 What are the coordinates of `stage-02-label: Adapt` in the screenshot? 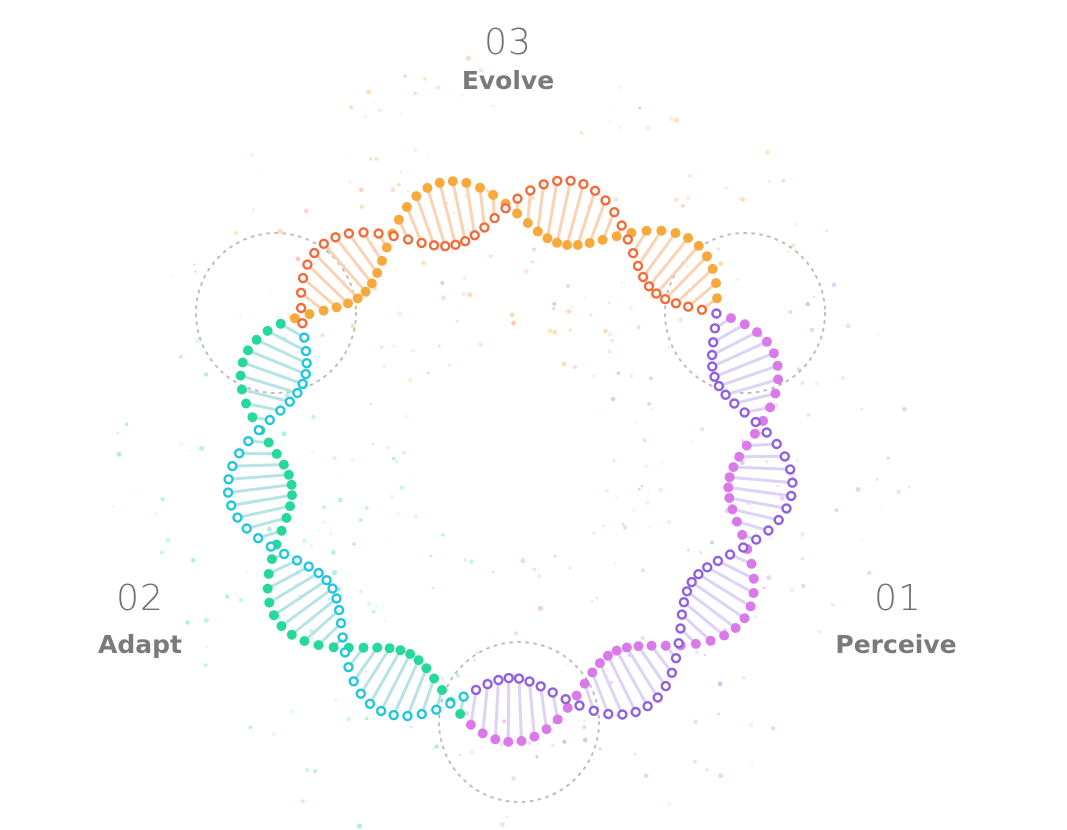 It's located at (140, 644).